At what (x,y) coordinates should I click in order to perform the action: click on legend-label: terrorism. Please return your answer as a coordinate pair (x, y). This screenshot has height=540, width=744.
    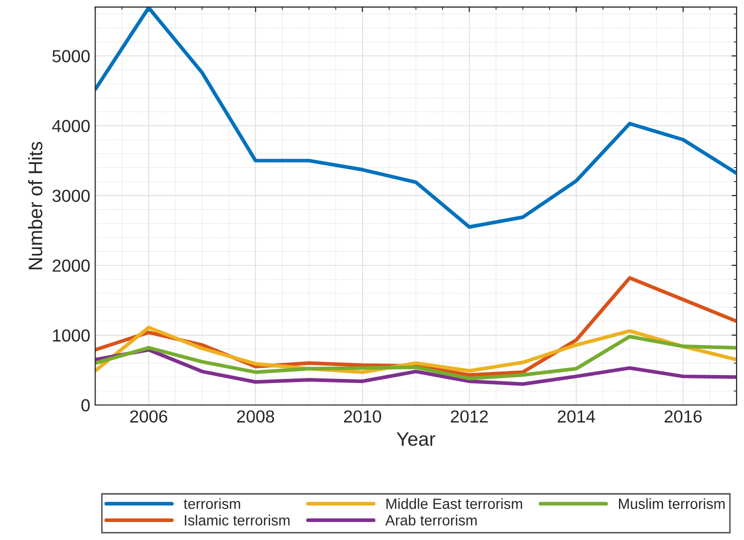
    Looking at the image, I should click on (212, 503).